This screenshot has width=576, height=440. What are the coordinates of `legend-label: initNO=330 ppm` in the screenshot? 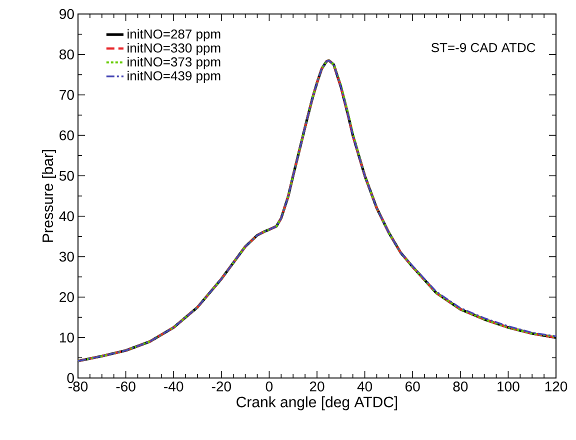 It's located at (174, 49).